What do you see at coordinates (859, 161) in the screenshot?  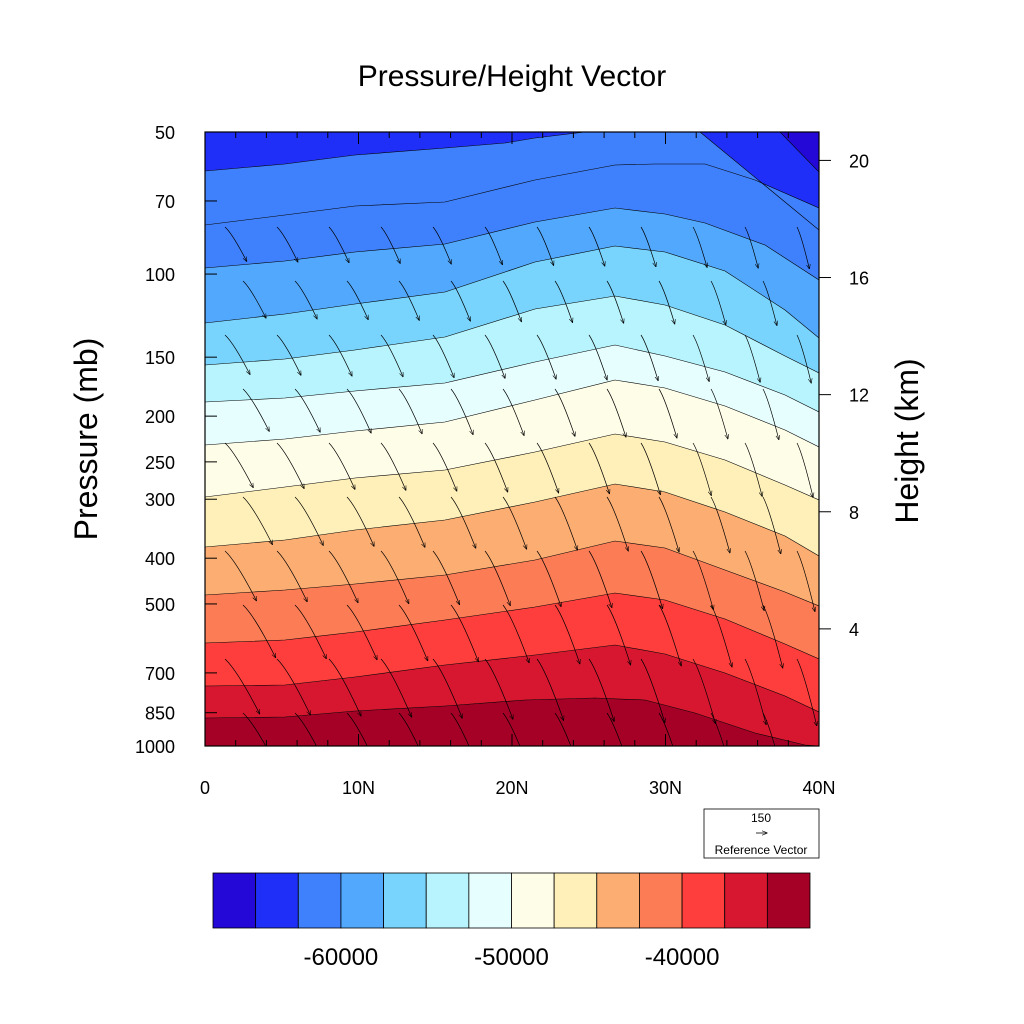 I see `height-tick-label: 20` at bounding box center [859, 161].